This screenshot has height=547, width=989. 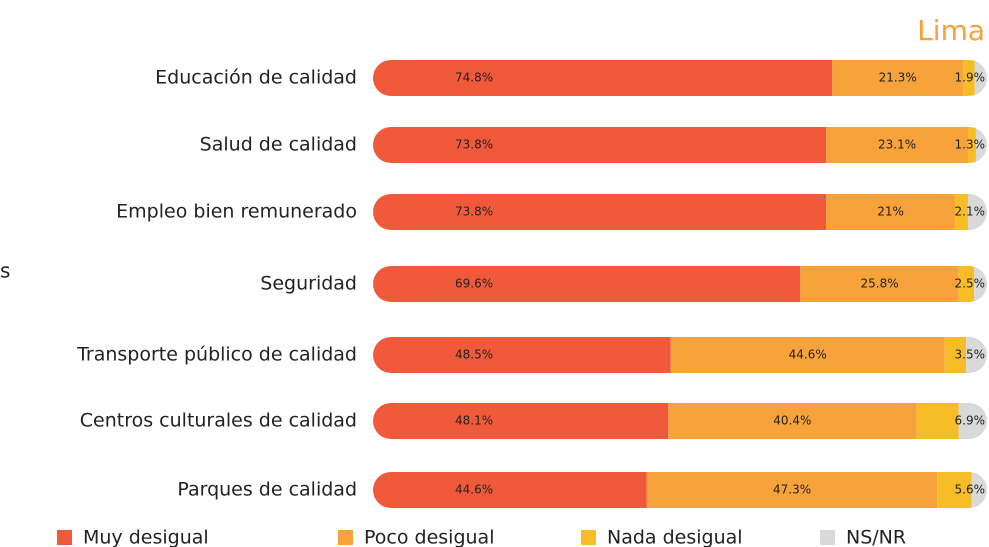 I want to click on value-label: 1.3%, so click(x=970, y=145).